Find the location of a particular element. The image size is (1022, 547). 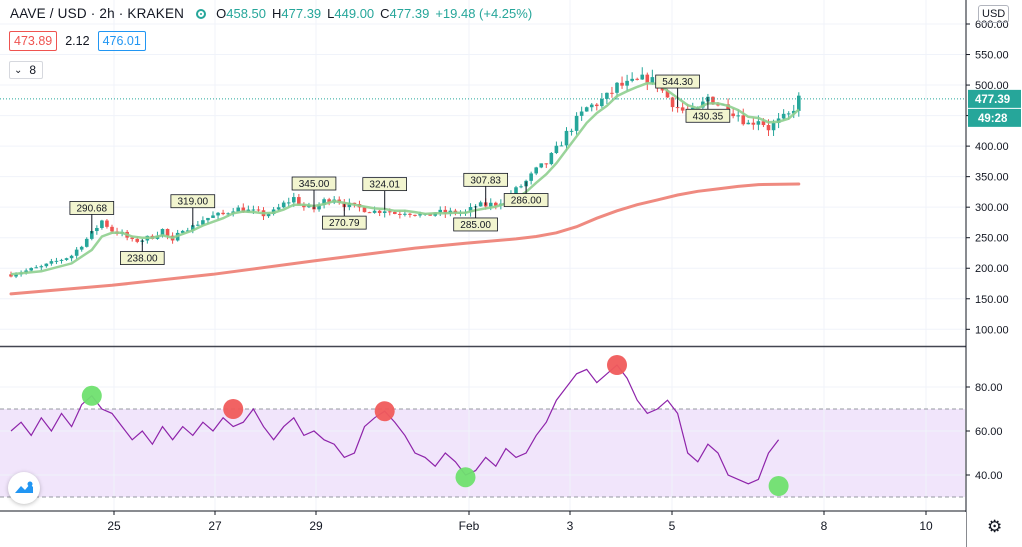

time-tick-label: 25 is located at coordinates (114, 526).